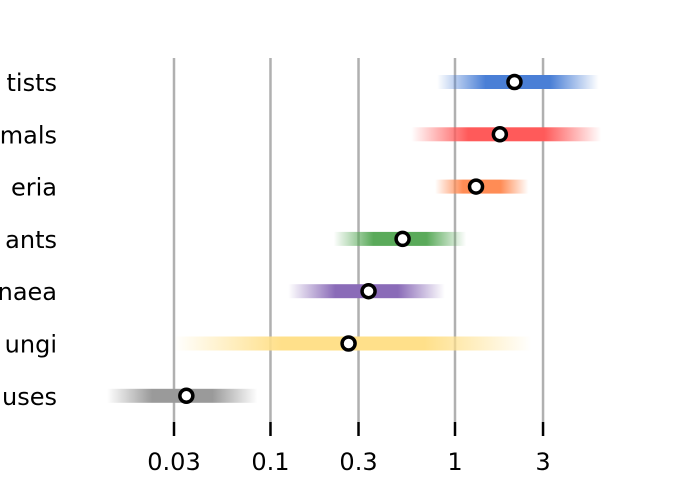 The image size is (690, 480). Describe the element at coordinates (28, 135) in the screenshot. I see `category-label: mals` at that location.